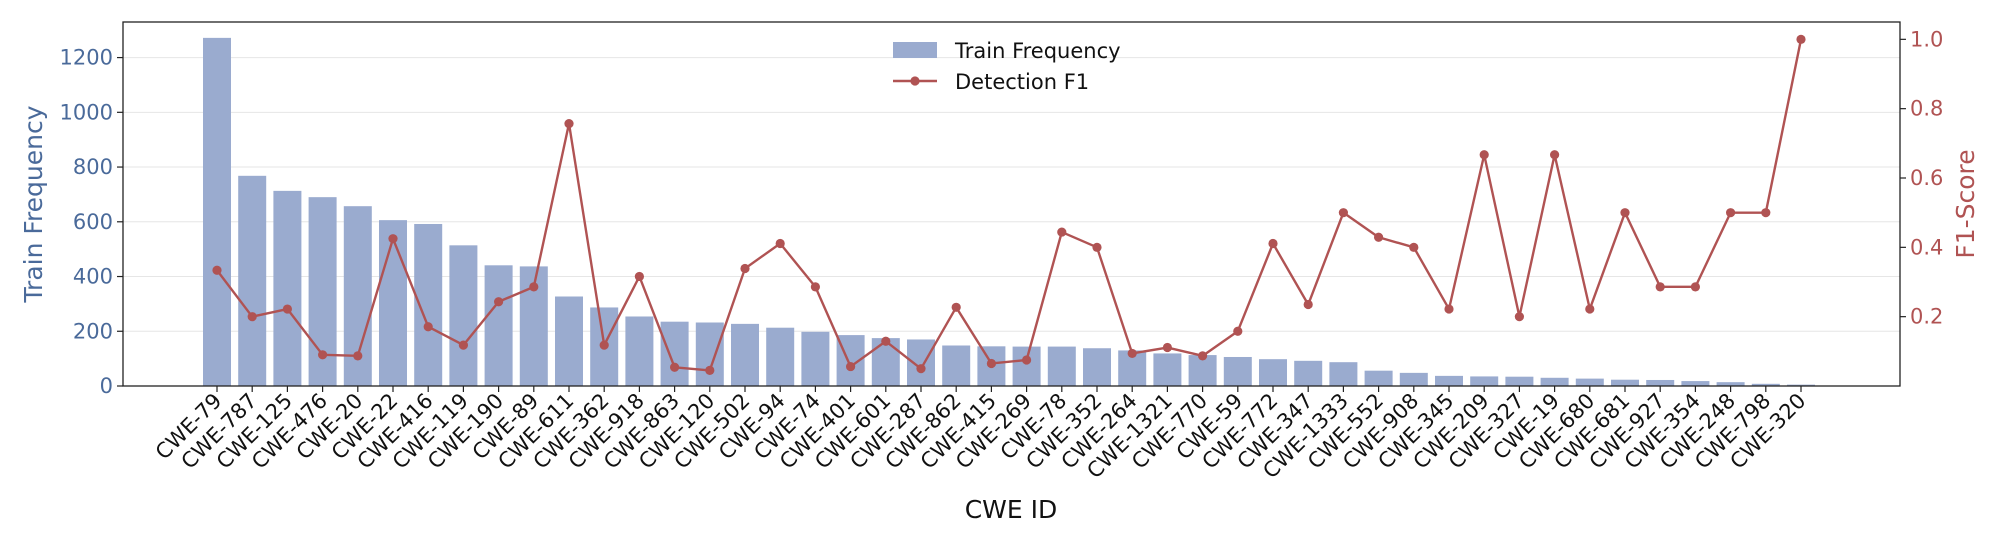 The image size is (2000, 548). I want to click on right-tick-label: 0.4, so click(1926, 247).